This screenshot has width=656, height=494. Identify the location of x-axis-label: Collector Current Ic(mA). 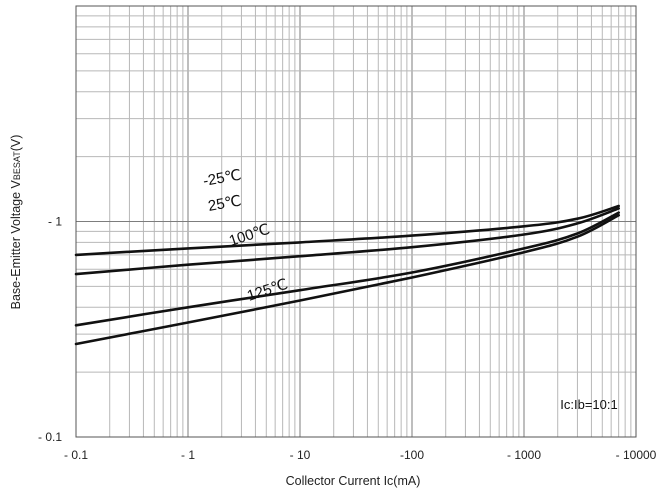
(353, 481).